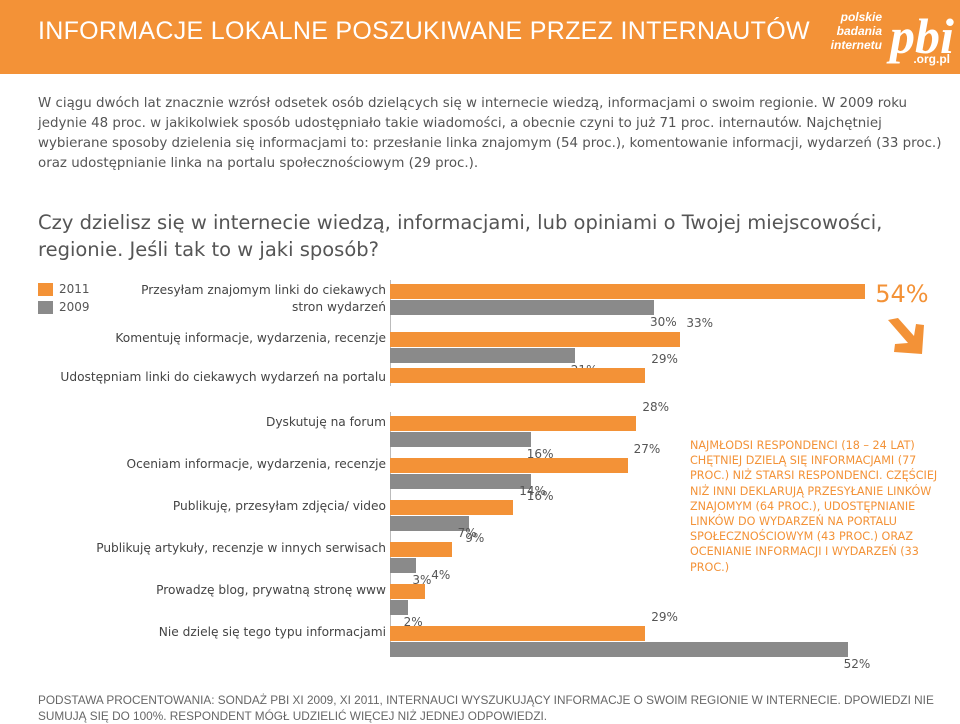 This screenshot has height=724, width=960. I want to click on legend-label-2011: 2011, so click(74, 289).